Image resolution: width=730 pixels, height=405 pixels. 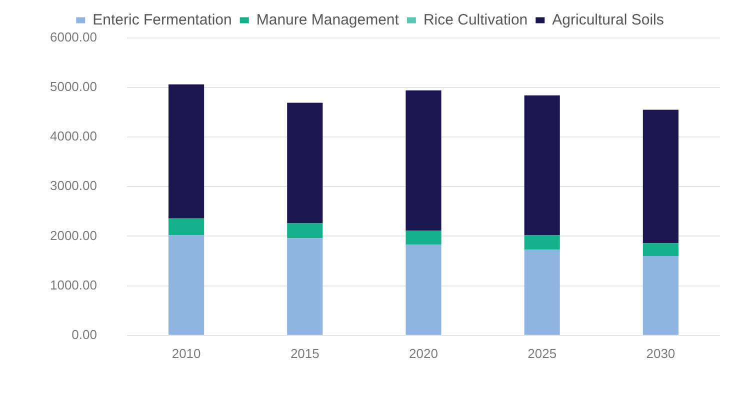 I want to click on y-tick-label: 0.00, so click(x=84, y=334).